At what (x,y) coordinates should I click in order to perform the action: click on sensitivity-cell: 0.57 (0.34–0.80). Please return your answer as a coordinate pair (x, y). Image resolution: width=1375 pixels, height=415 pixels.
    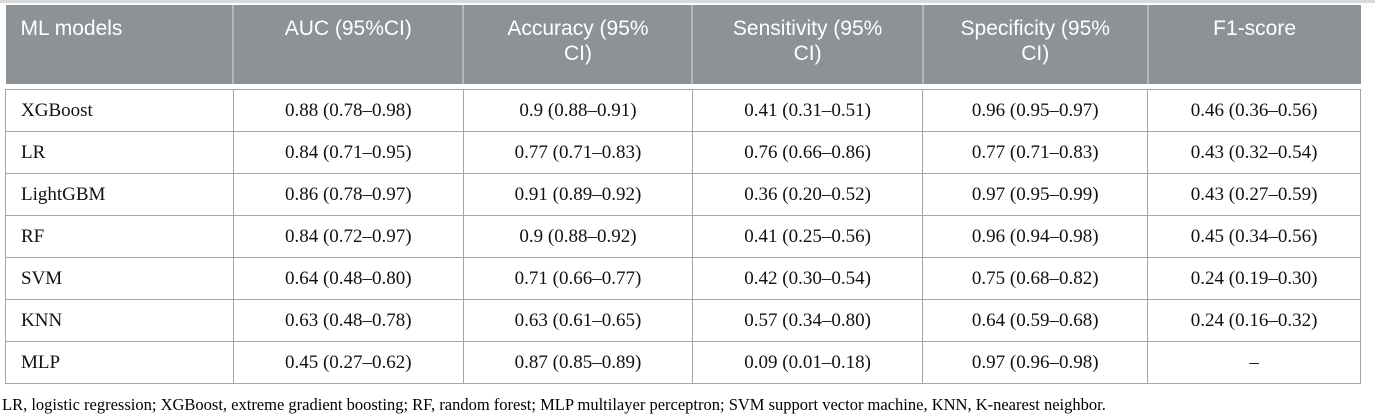
    Looking at the image, I should click on (807, 320).